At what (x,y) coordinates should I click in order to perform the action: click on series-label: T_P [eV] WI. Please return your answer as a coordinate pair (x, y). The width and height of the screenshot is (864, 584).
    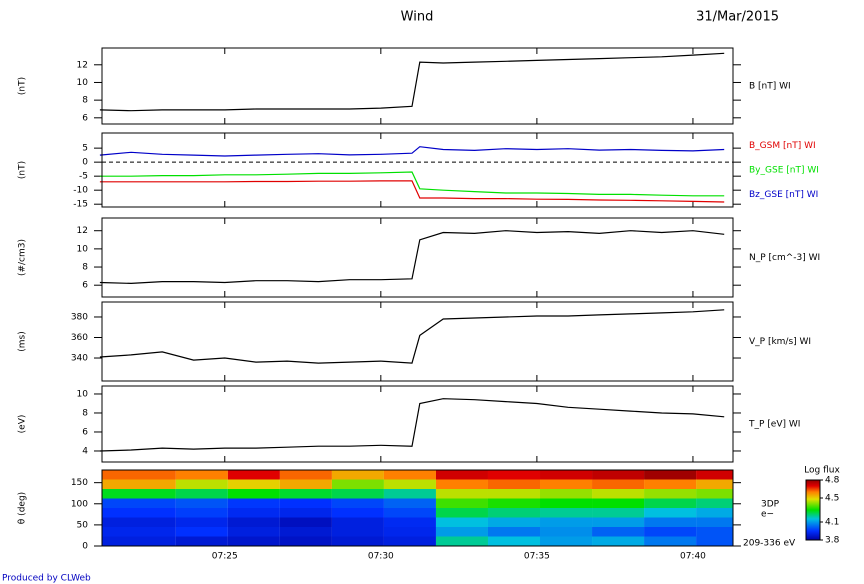
    Looking at the image, I should click on (774, 425).